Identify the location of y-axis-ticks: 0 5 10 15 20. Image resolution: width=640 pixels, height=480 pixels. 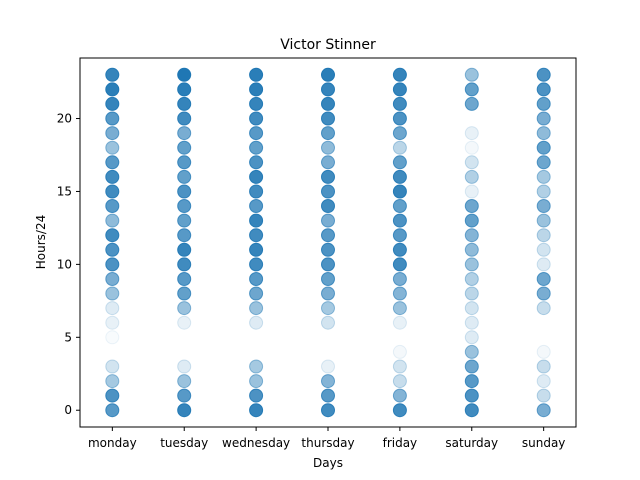
(68, 264).